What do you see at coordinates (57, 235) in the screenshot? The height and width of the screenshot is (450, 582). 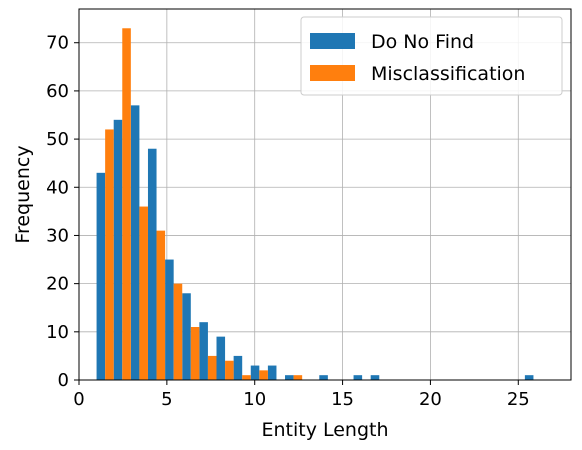 I see `y-tick-label: 30` at bounding box center [57, 235].